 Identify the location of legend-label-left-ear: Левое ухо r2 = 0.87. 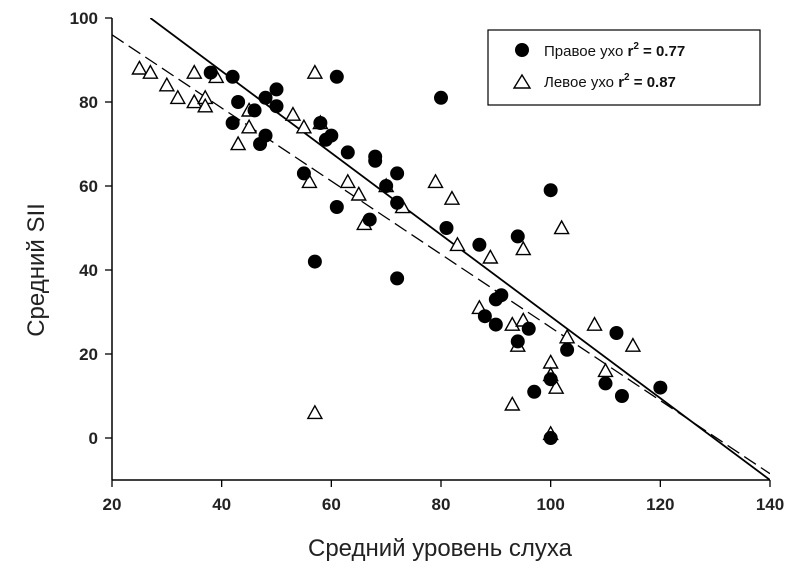
(610, 81).